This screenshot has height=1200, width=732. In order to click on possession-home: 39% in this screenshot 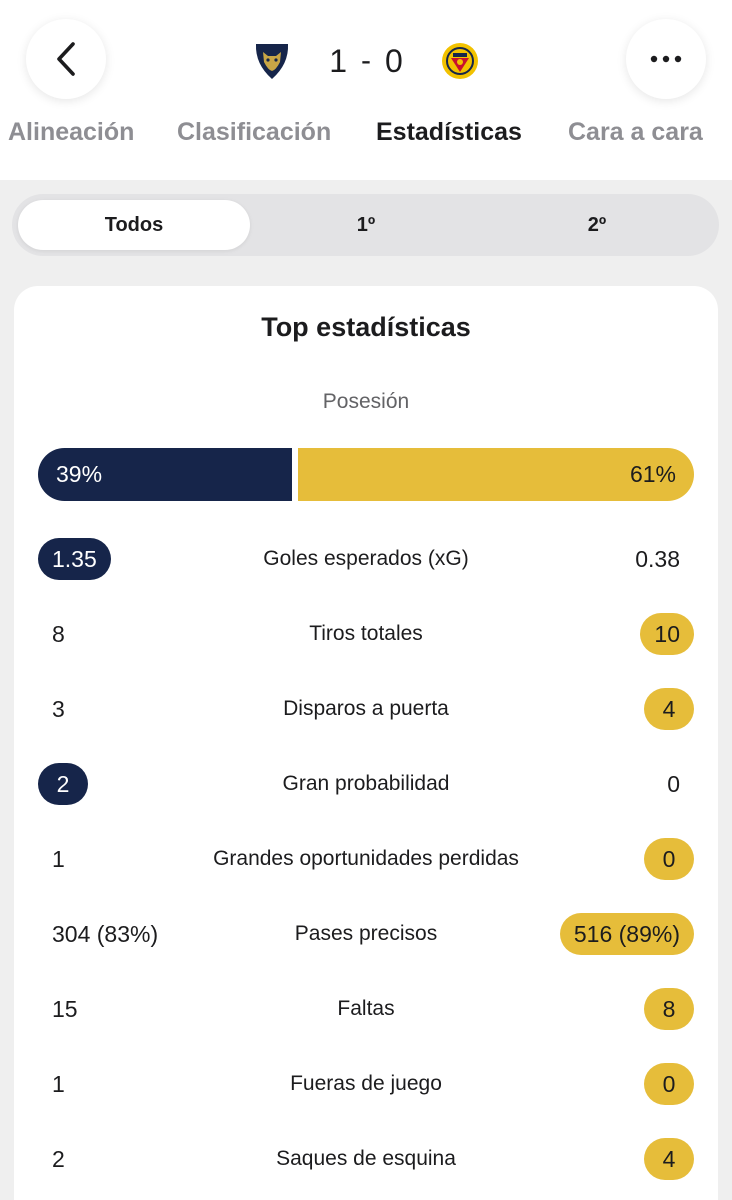, I will do `click(165, 474)`.